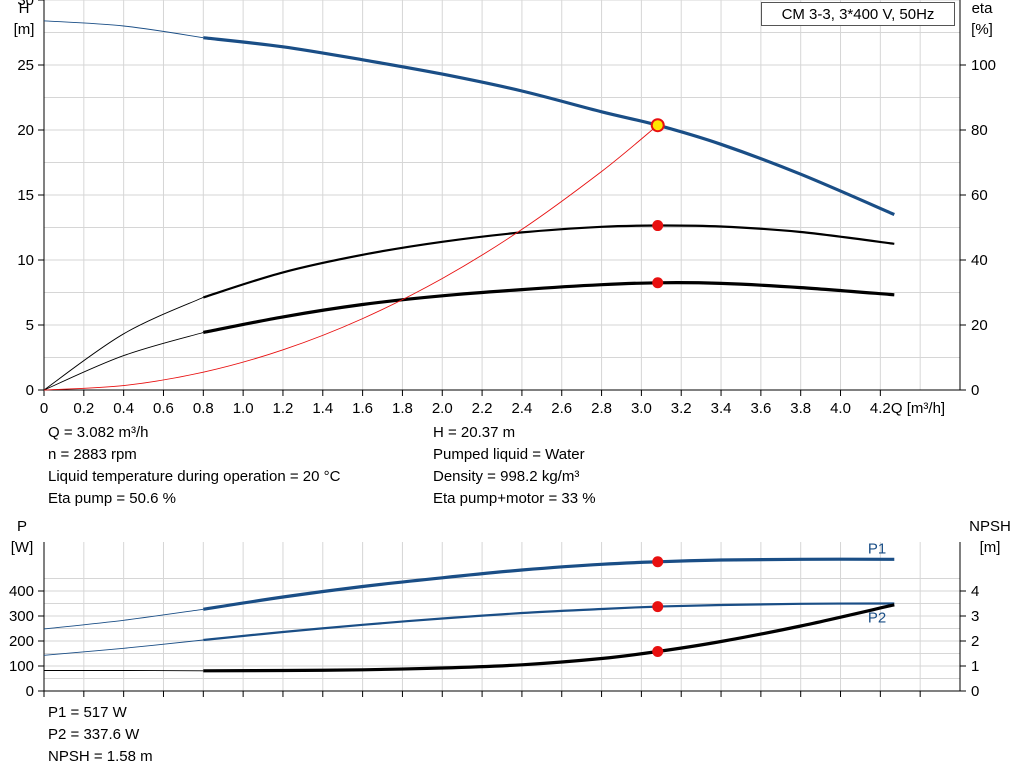 This screenshot has height=781, width=1024. What do you see at coordinates (549, 584) in the screenshot?
I see `series-P1-line` at bounding box center [549, 584].